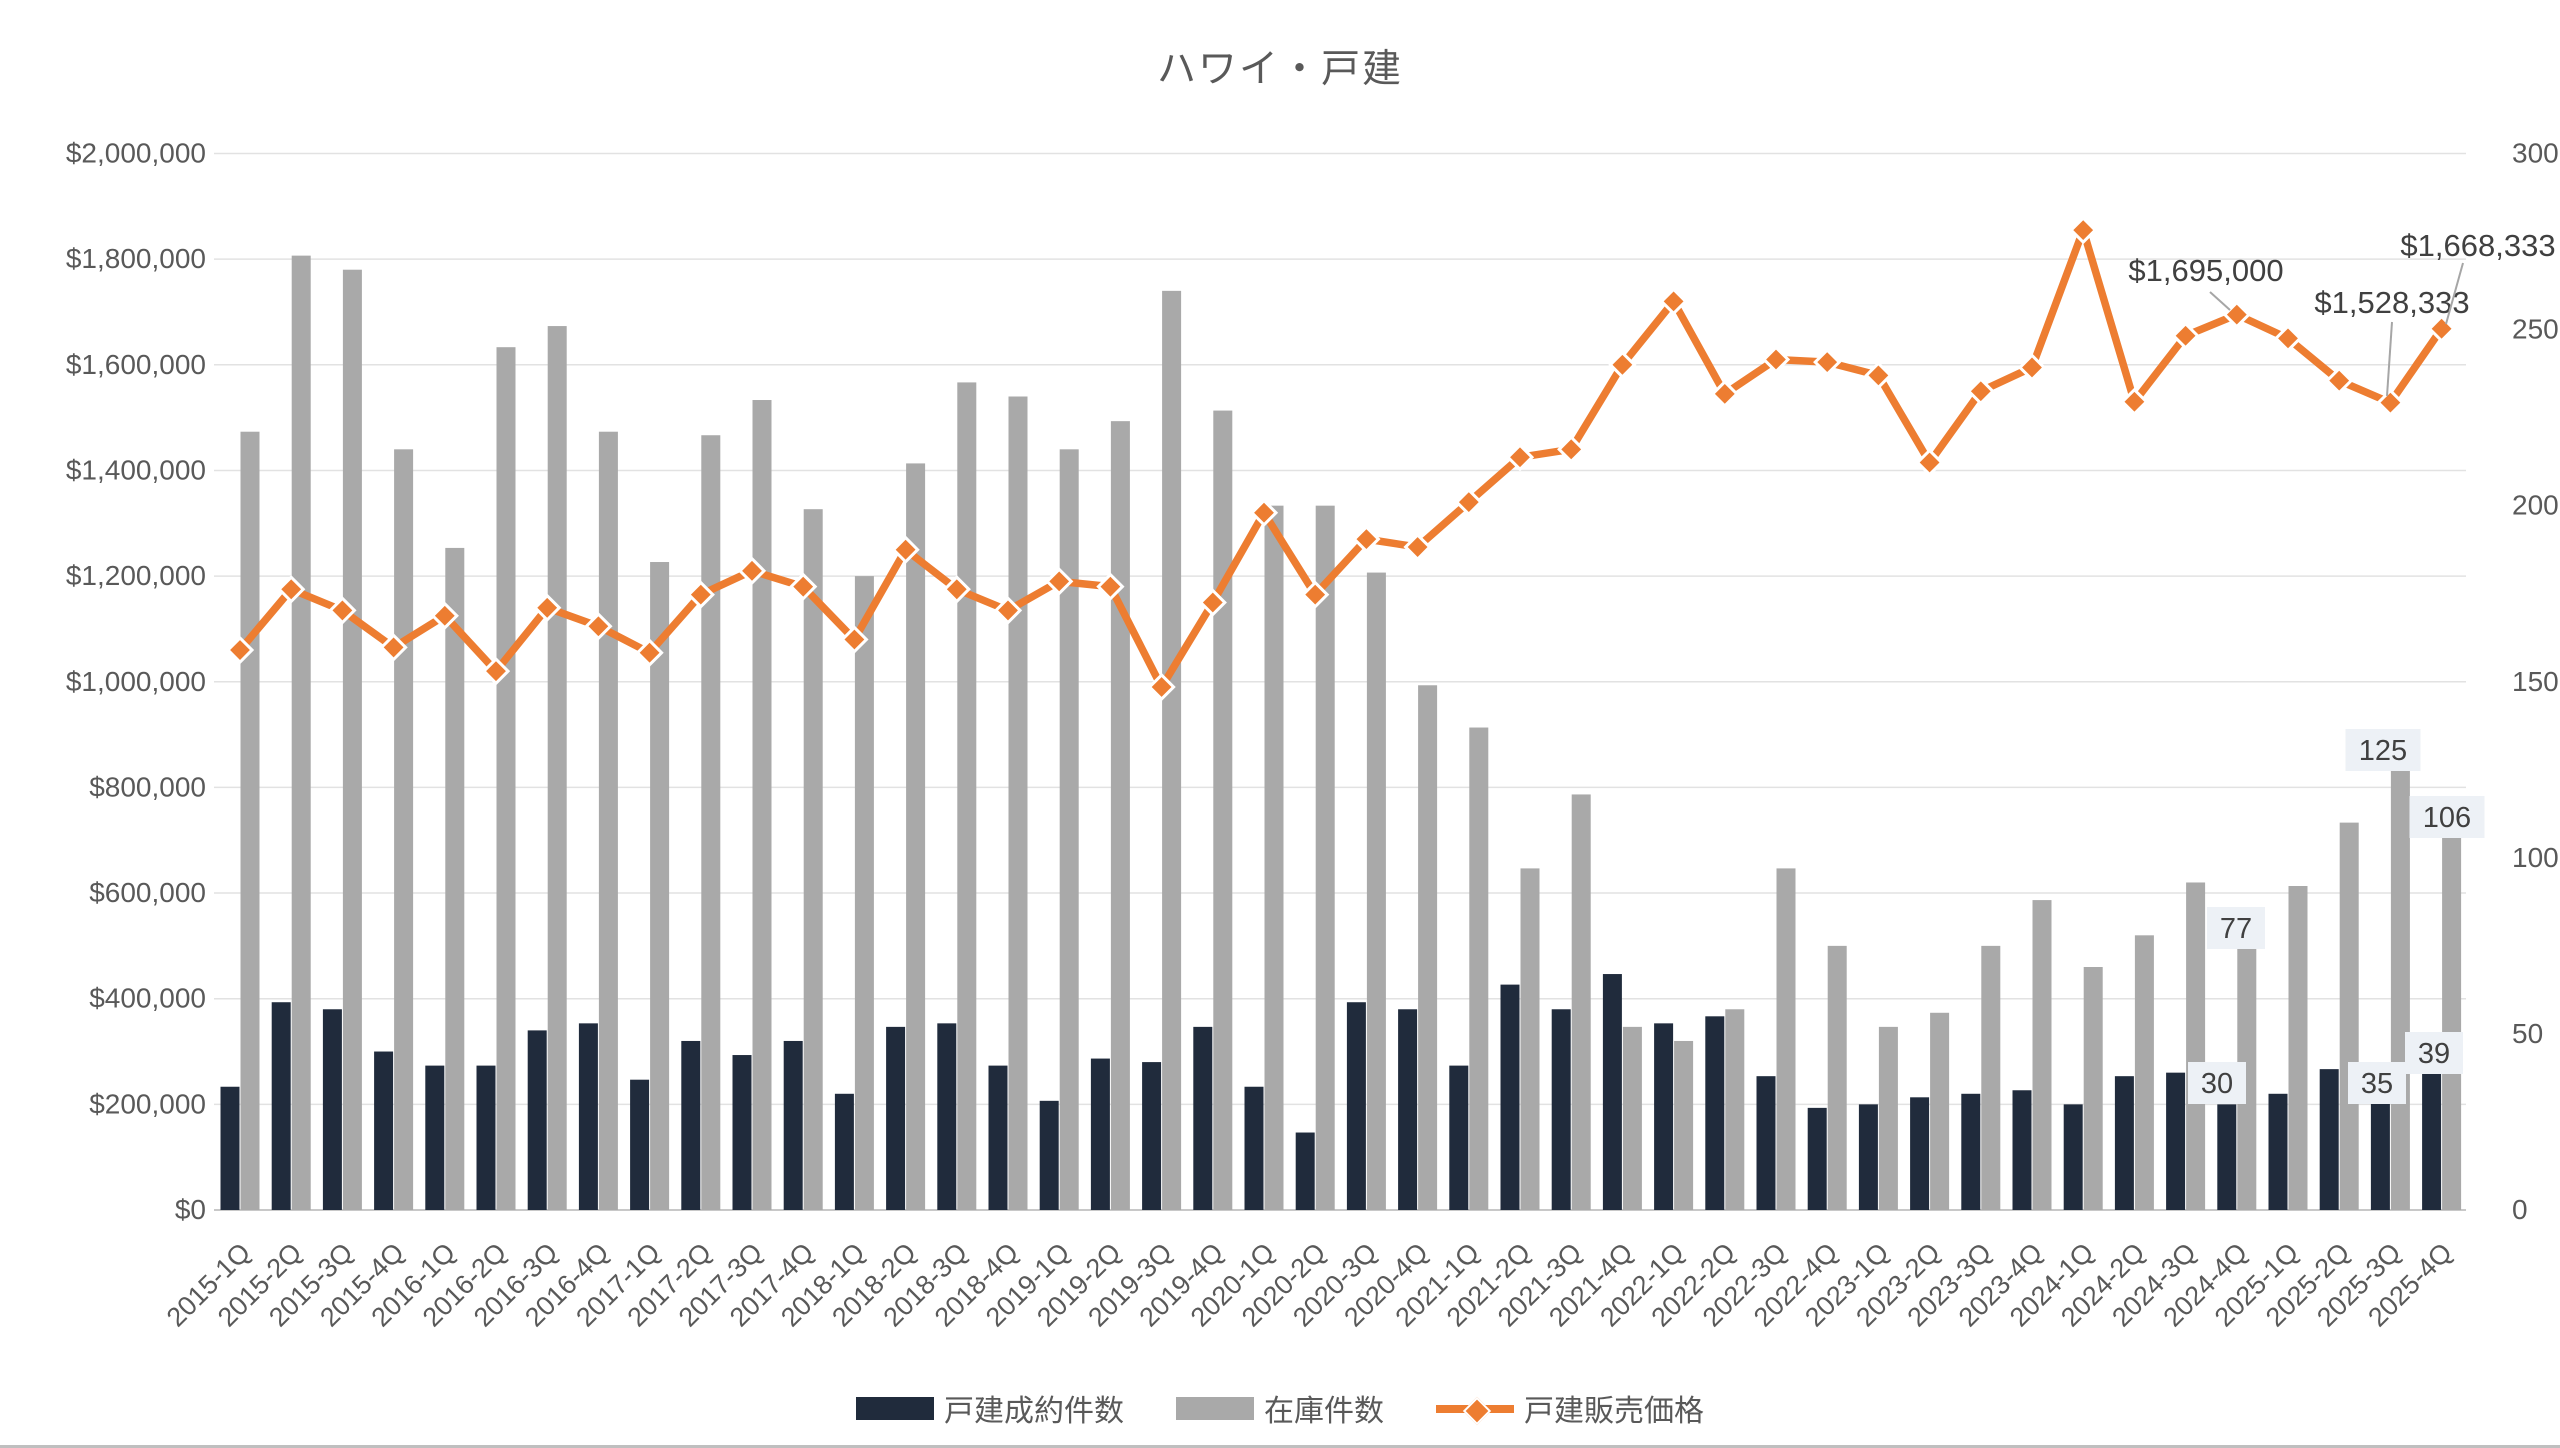  Describe the element at coordinates (2447, 818) in the screenshot. I see `count-data-label: 106` at that location.